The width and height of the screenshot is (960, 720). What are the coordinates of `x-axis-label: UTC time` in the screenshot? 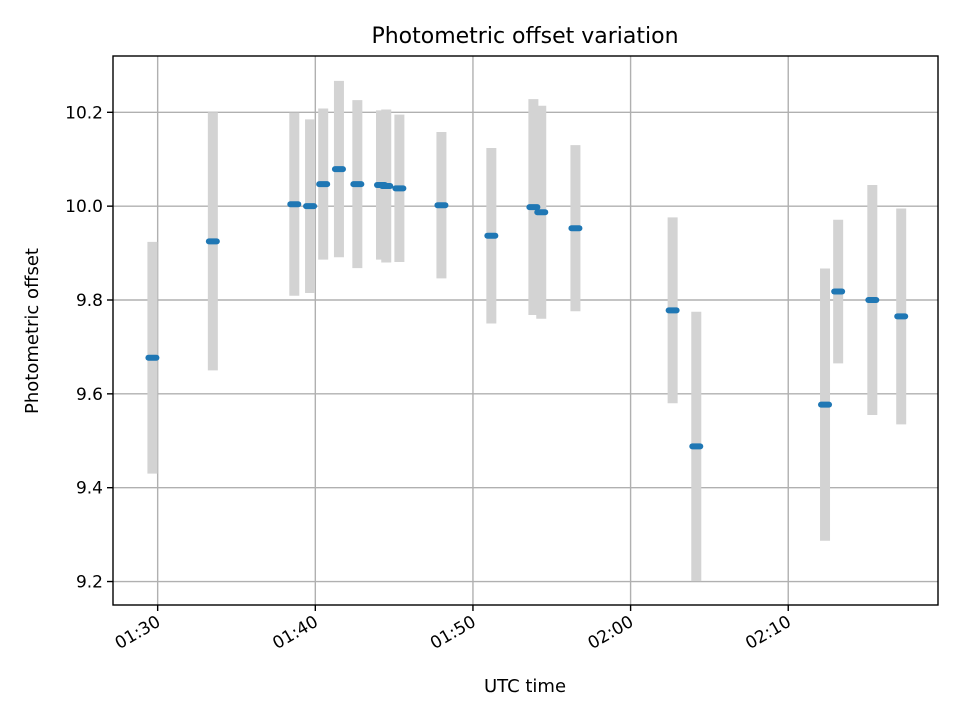 It's located at (525, 686).